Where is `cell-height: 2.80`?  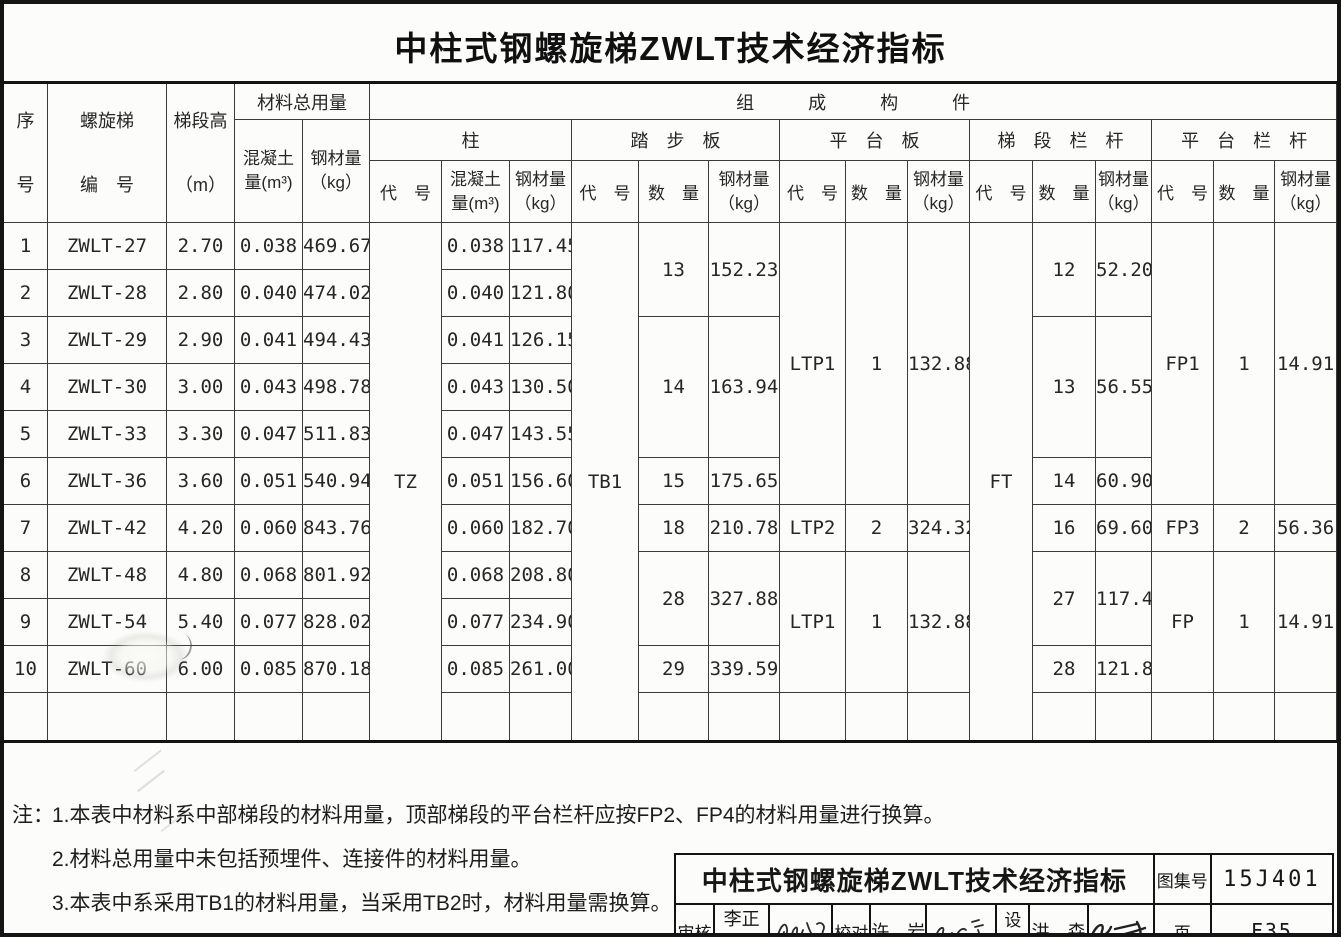
cell-height: 2.80 is located at coordinates (200, 293).